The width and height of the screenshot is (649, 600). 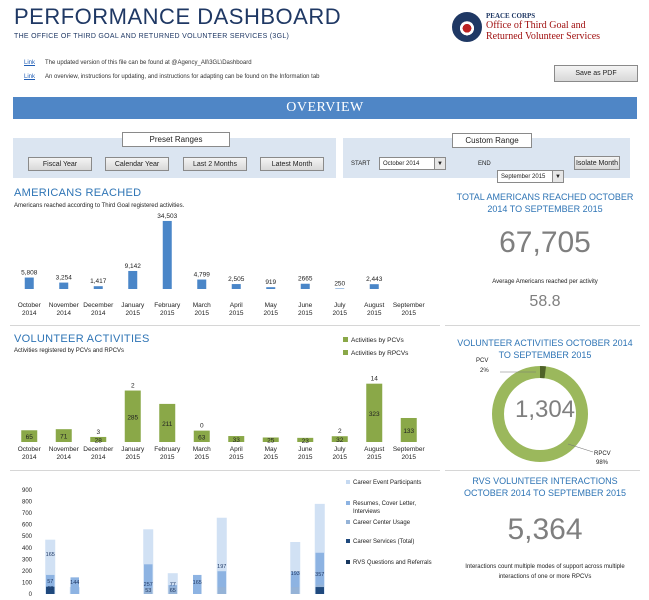 What do you see at coordinates (64, 437) in the screenshot?
I see `bar-data-label: 71` at bounding box center [64, 437].